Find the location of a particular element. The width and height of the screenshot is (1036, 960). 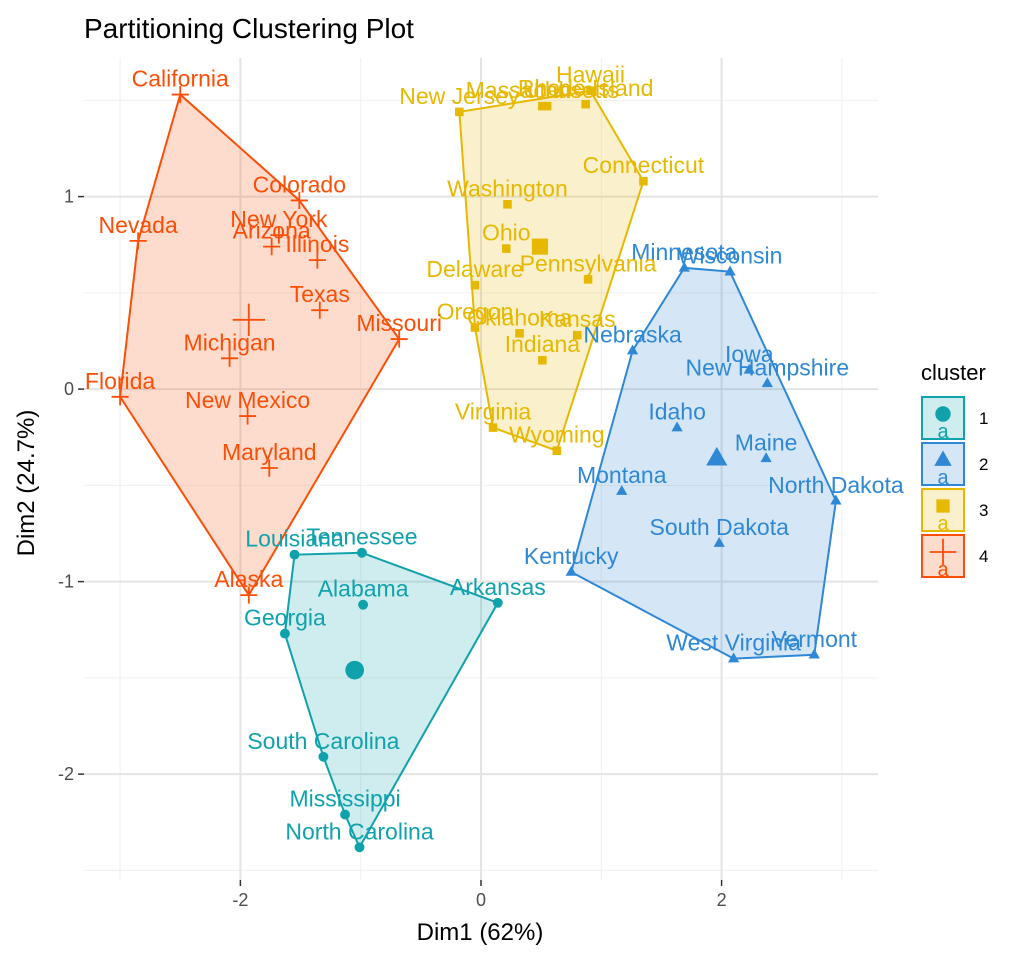

point-oregon is located at coordinates (475, 327).